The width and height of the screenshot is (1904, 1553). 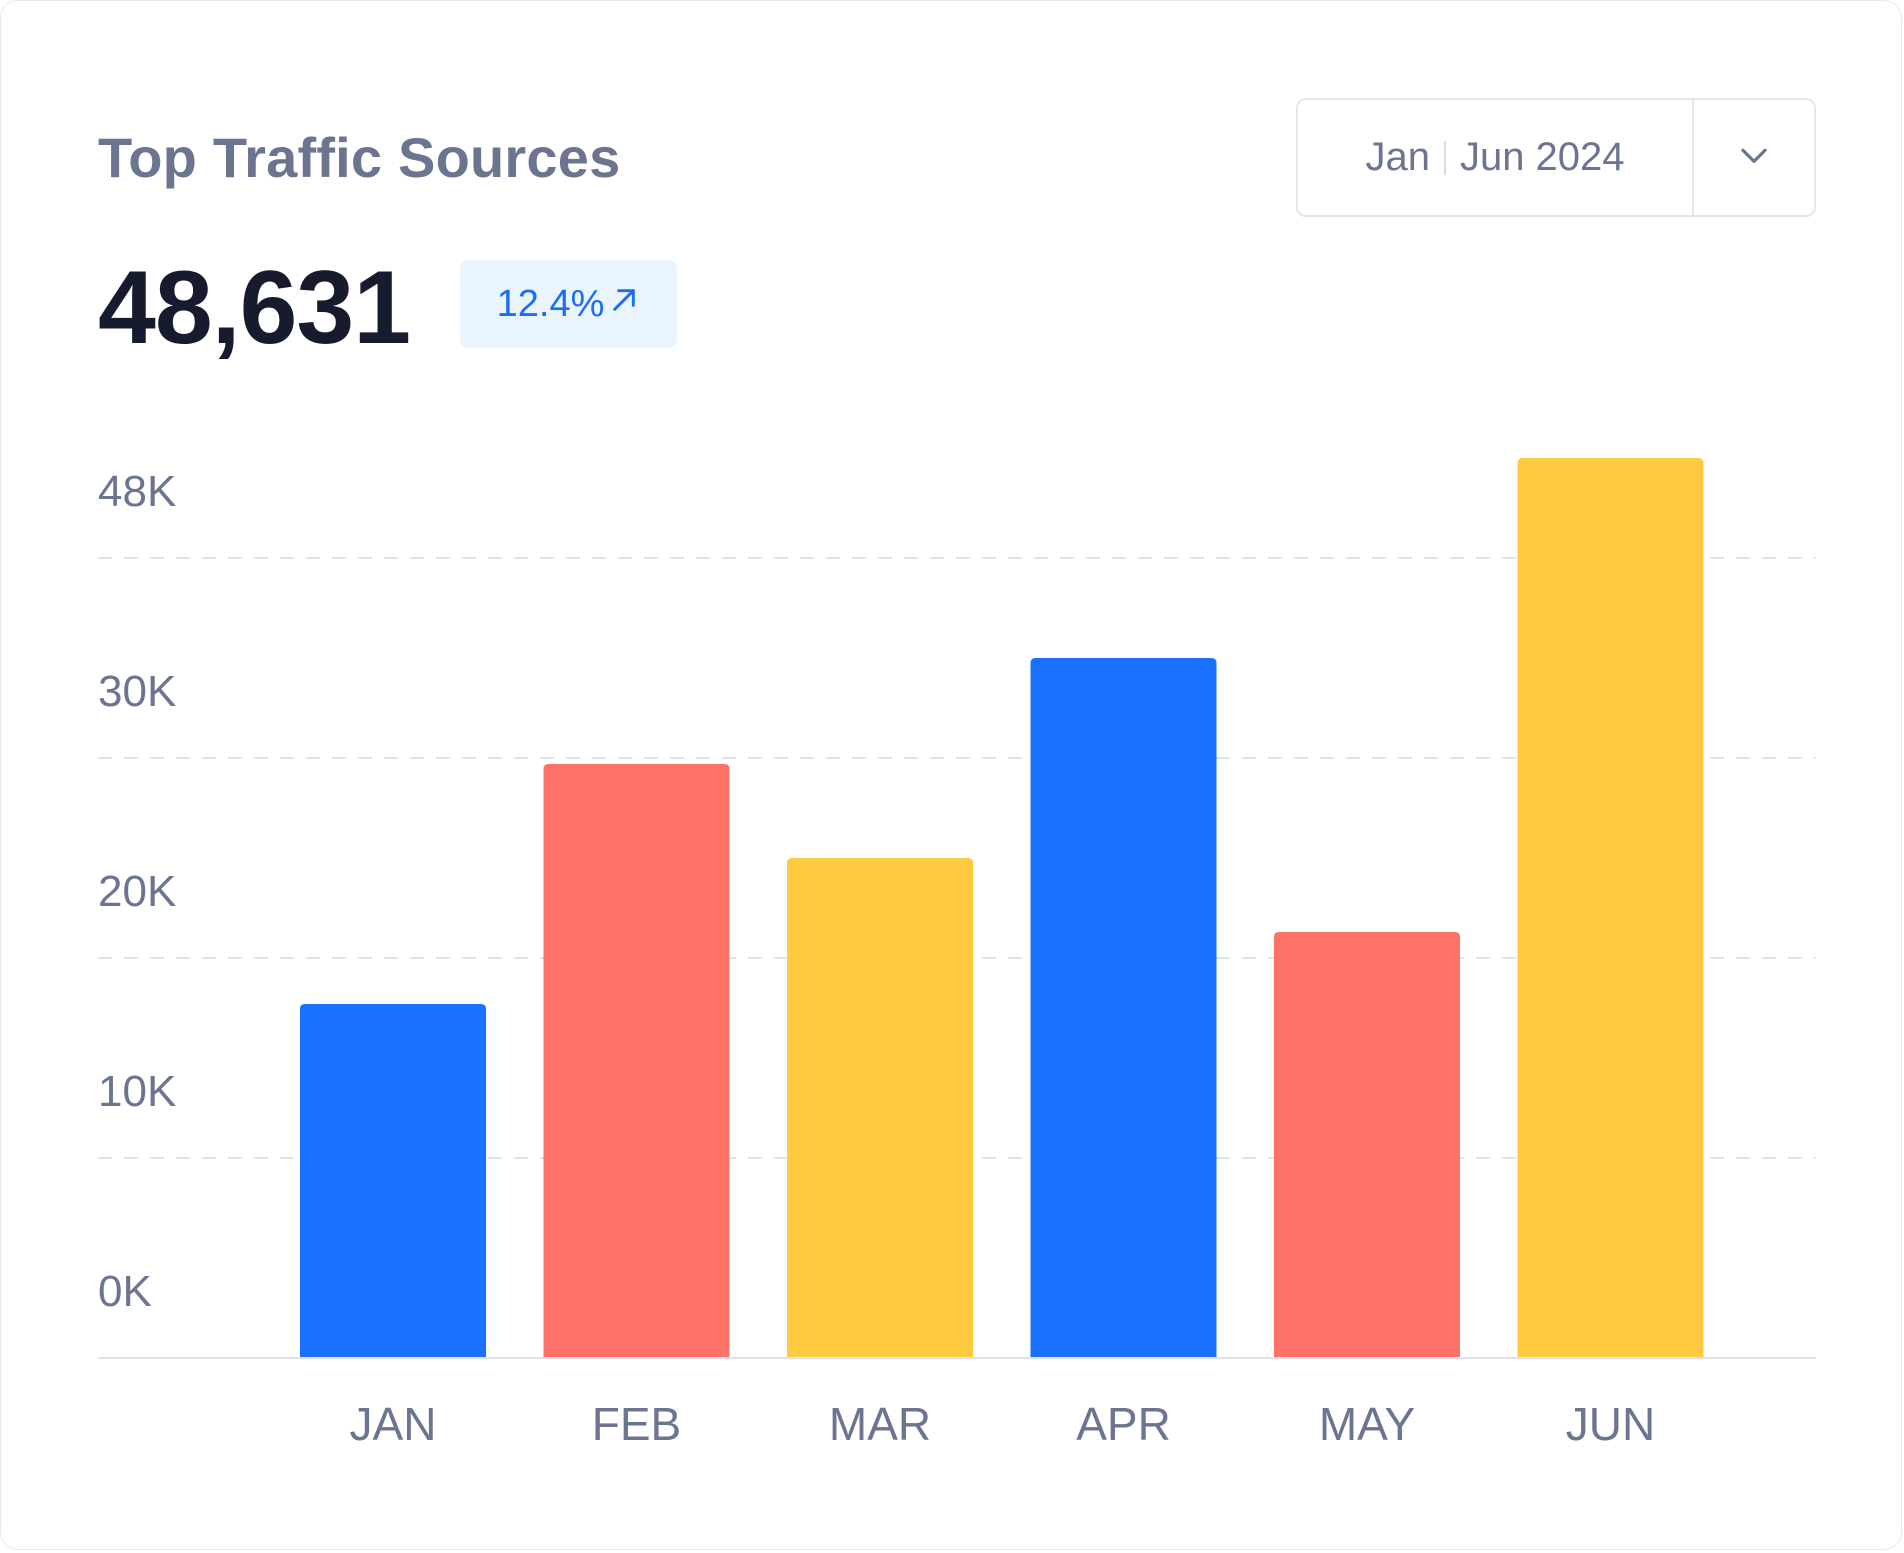 What do you see at coordinates (1610, 1424) in the screenshot?
I see `x-tick-label: JUN` at bounding box center [1610, 1424].